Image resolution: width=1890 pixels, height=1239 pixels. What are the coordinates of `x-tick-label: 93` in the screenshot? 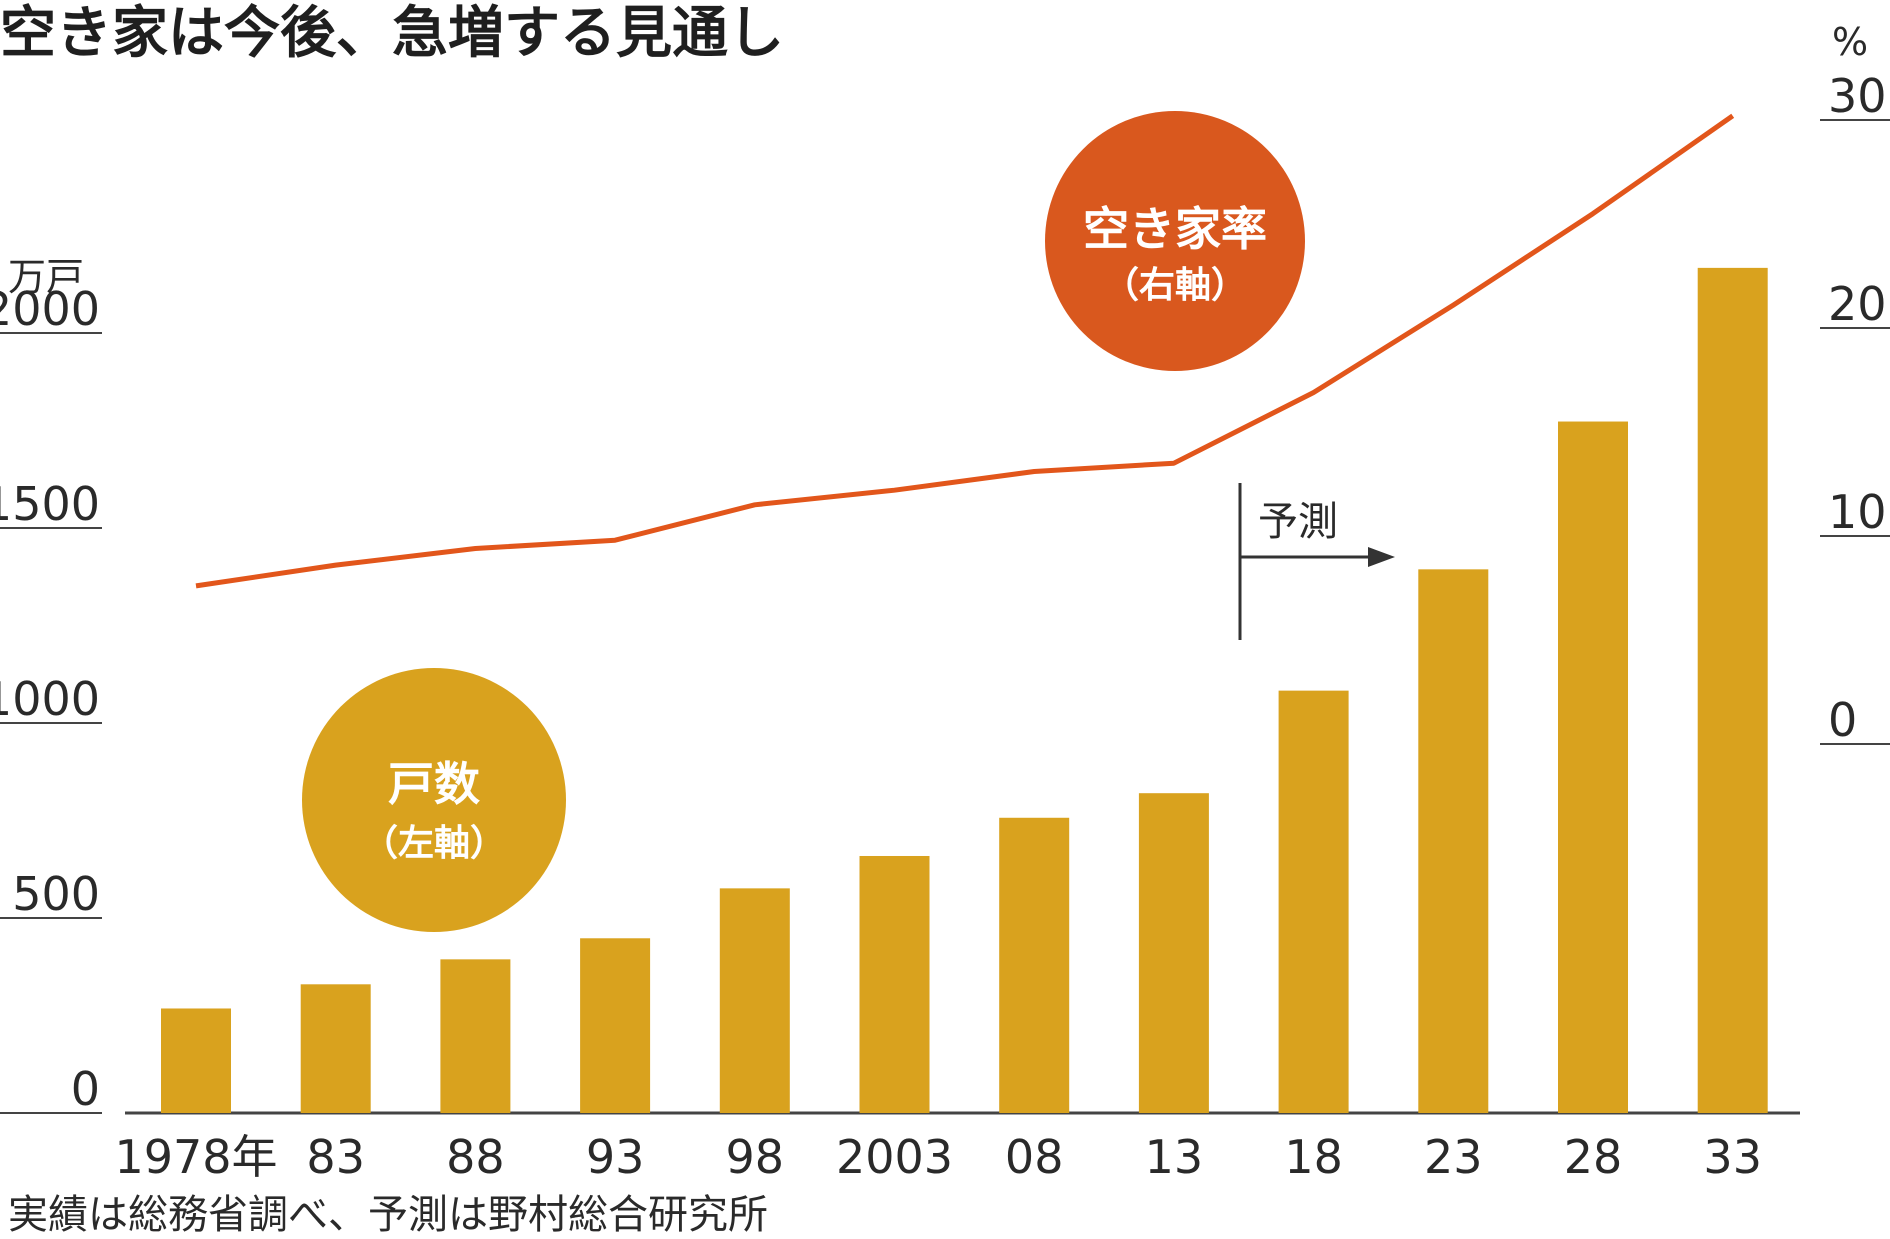 It's located at (615, 1157).